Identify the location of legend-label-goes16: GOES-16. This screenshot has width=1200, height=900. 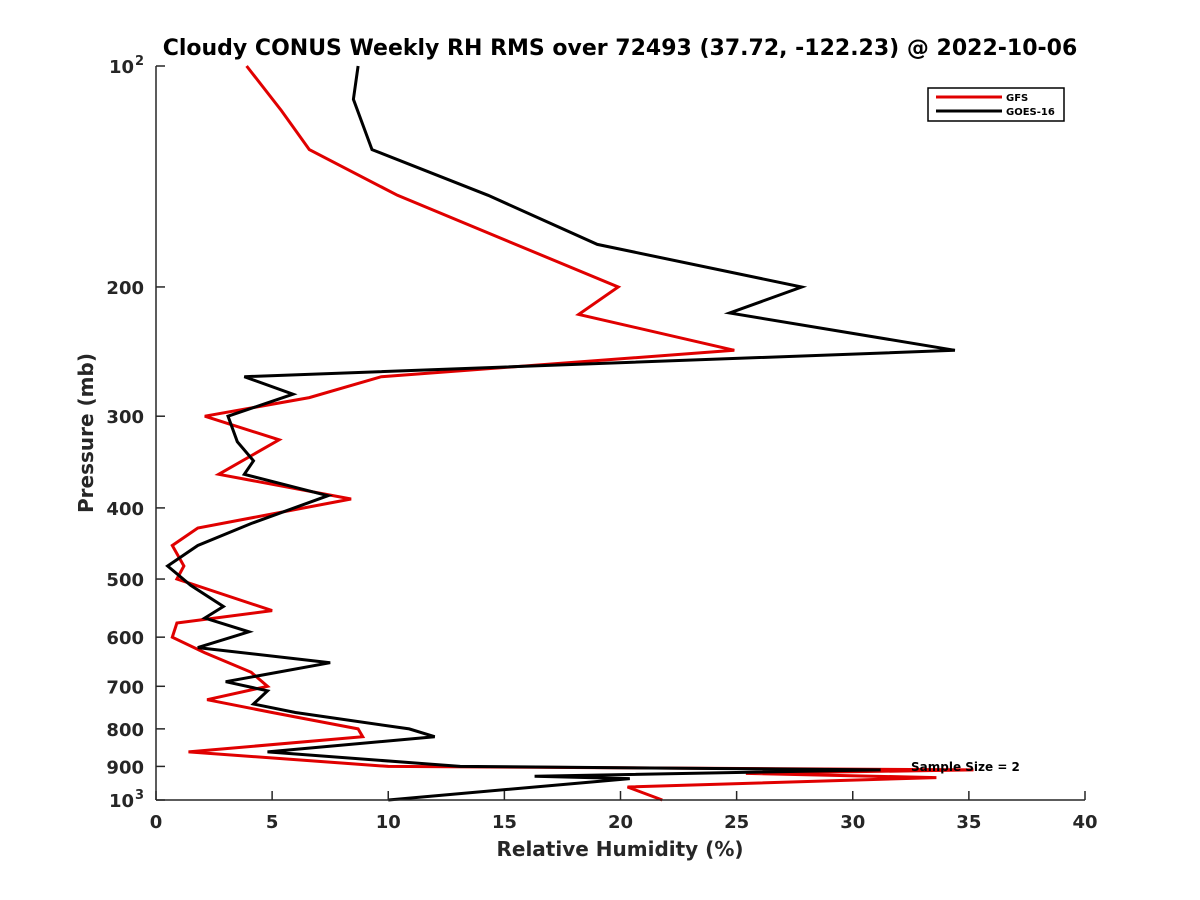
(1030, 112).